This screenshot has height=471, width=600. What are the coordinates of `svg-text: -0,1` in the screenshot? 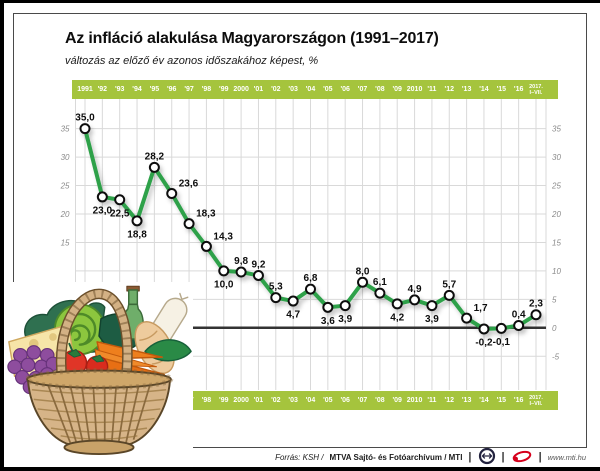 It's located at (502, 342).